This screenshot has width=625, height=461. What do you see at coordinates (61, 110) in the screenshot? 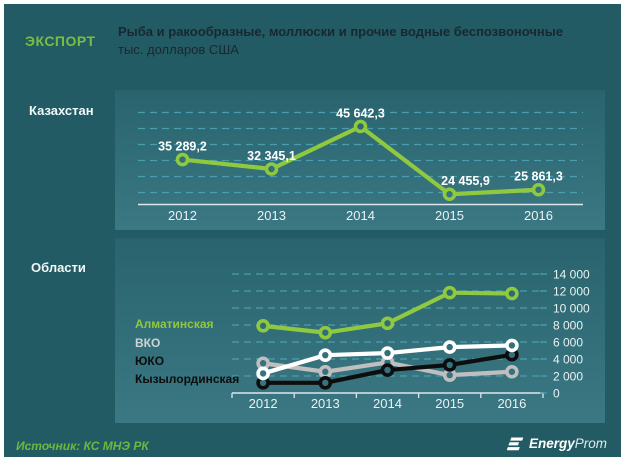
I see `row-label-kazakhstan: Казахстан` at bounding box center [61, 110].